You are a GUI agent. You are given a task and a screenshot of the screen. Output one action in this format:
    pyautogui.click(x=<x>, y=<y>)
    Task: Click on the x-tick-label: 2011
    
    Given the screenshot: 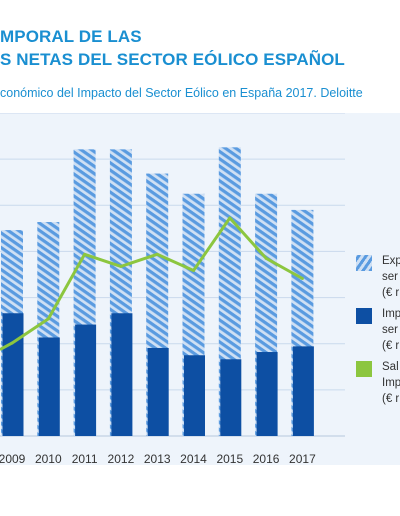 What is the action you would take?
    pyautogui.click(x=85, y=459)
    